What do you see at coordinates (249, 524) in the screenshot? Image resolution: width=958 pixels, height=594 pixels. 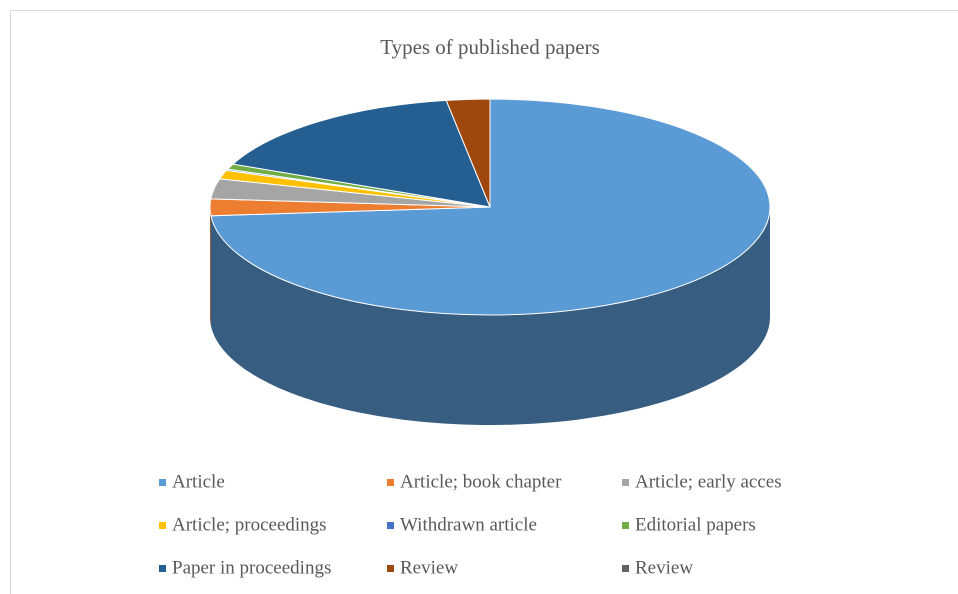 I see `legend-label: Article; proceedings` at bounding box center [249, 524].